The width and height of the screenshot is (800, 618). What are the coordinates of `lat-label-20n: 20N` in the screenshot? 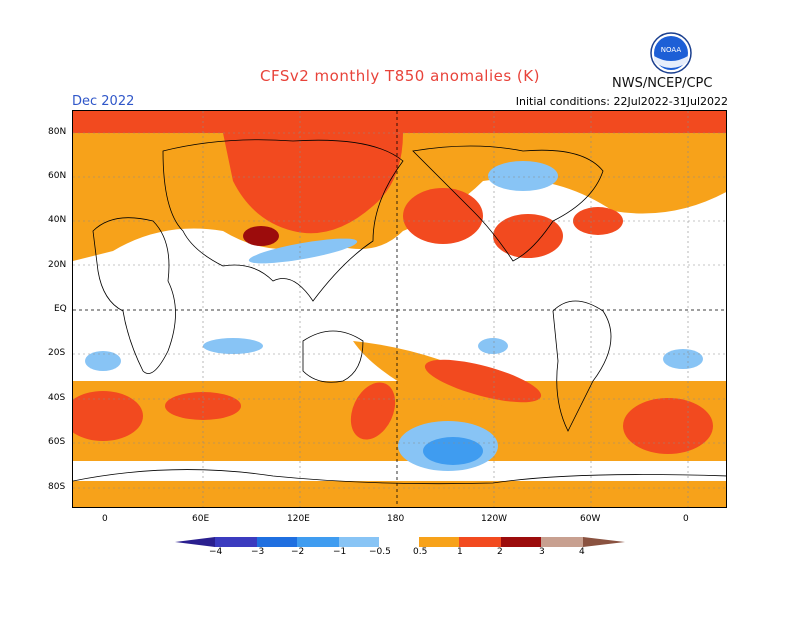 It's located at (57, 265).